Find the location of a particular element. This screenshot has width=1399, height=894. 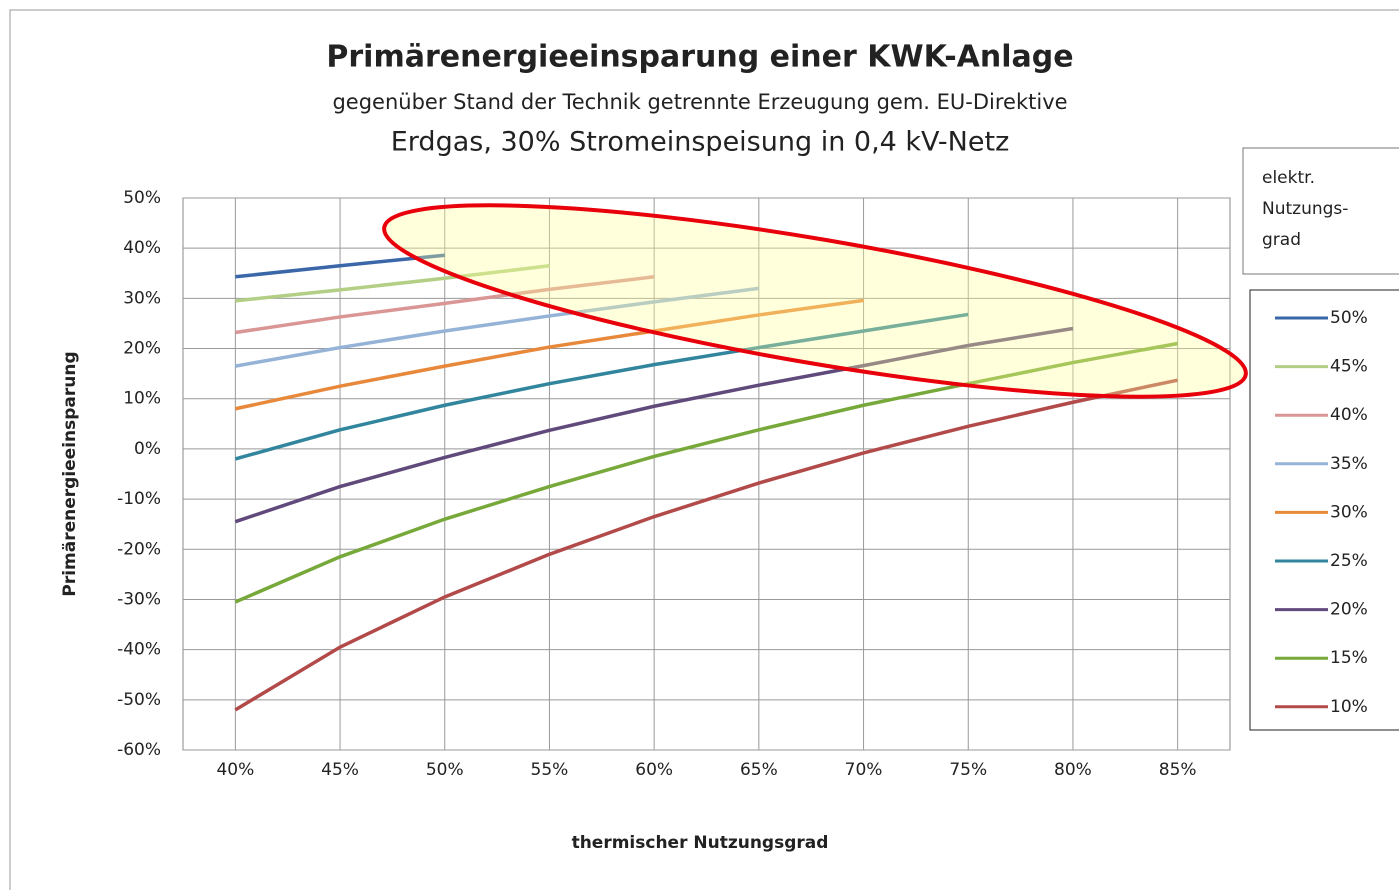

y-tick-label: -10% is located at coordinates (139, 499).